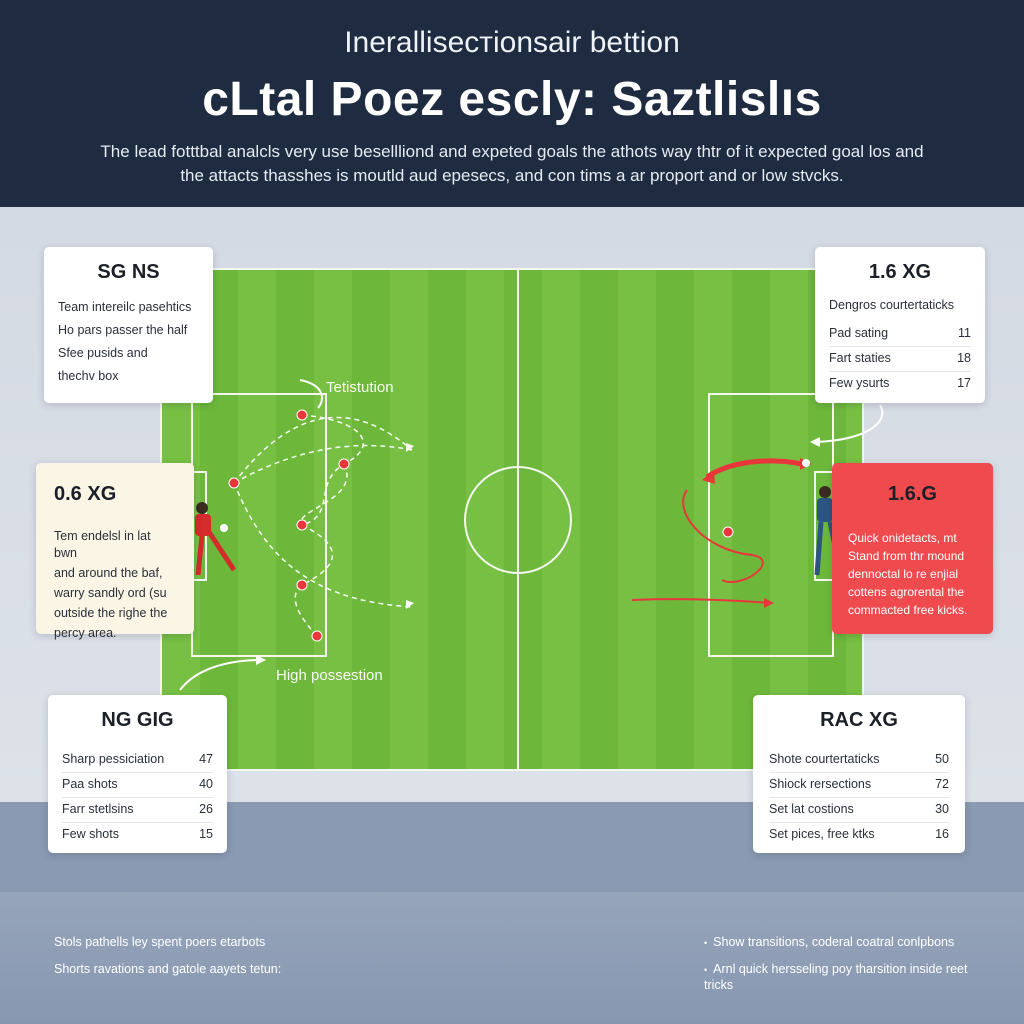 The height and width of the screenshot is (1024, 1024). Describe the element at coordinates (113, 759) in the screenshot. I see `stat-label: Sharp pessiciation` at that location.